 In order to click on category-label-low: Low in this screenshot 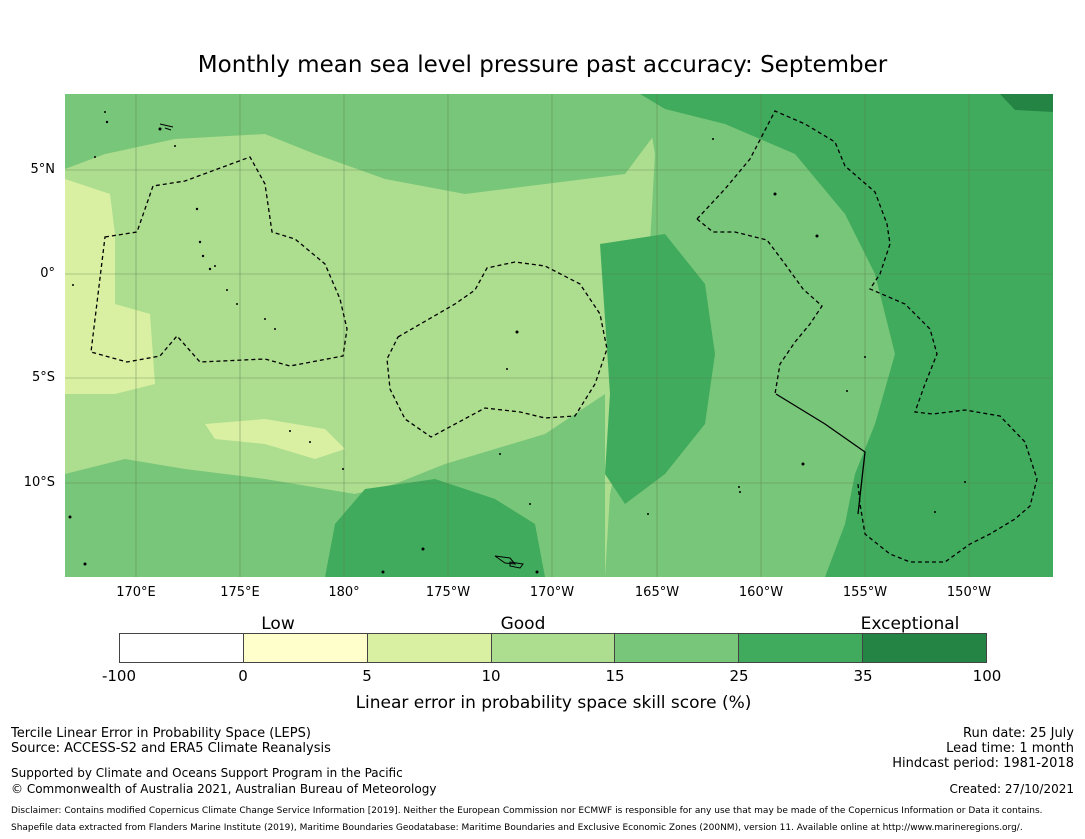, I will do `click(278, 624)`.